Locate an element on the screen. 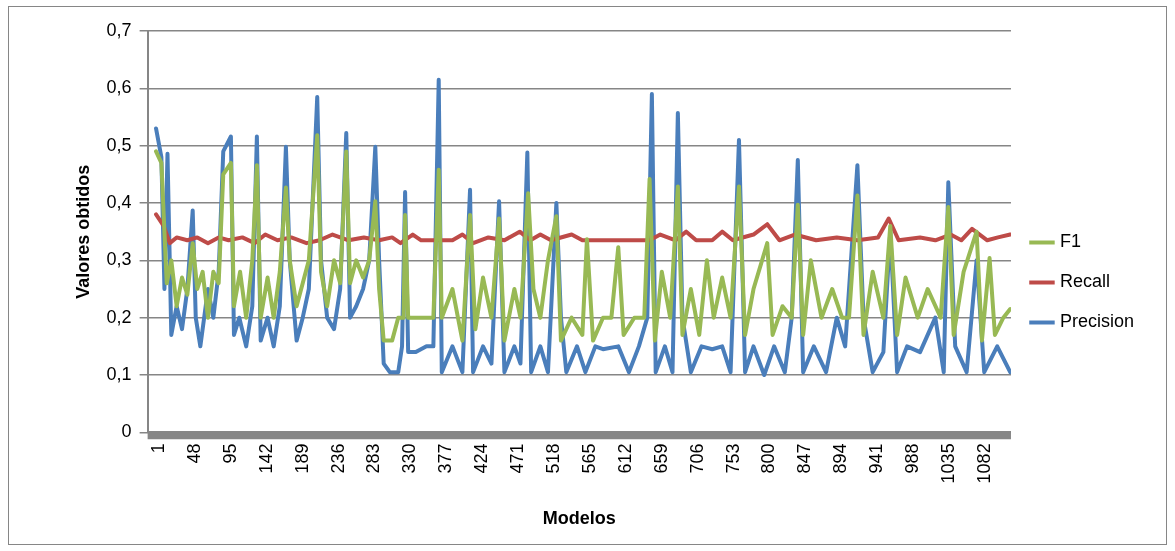 This screenshot has width=1175, height=551. x-tick-label: 1 is located at coordinates (158, 448).